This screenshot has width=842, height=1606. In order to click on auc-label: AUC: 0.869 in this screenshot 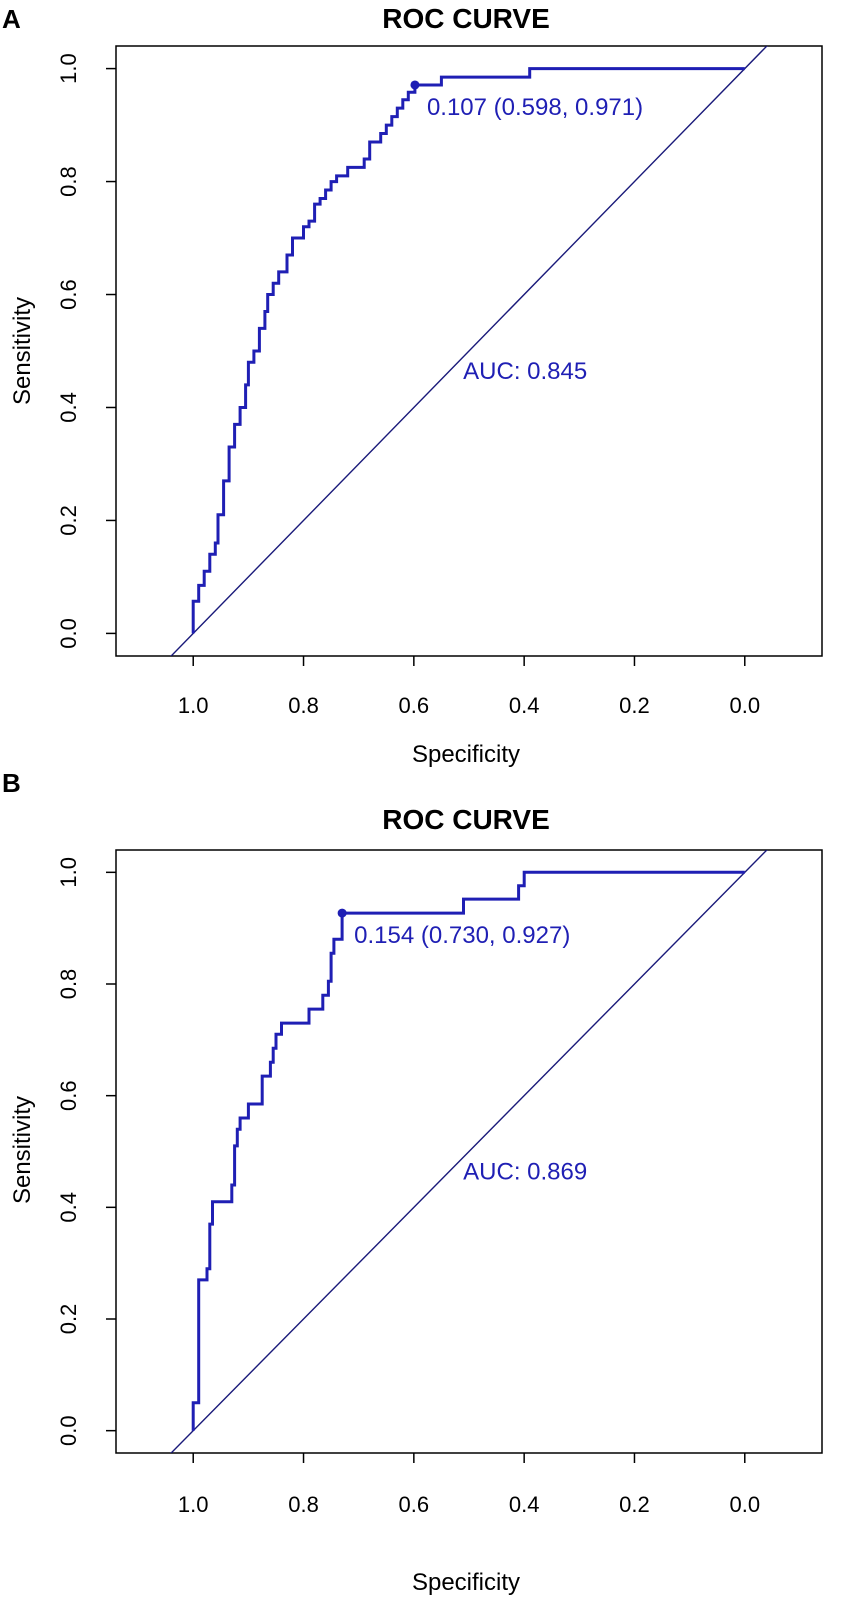, I will do `click(525, 1171)`.